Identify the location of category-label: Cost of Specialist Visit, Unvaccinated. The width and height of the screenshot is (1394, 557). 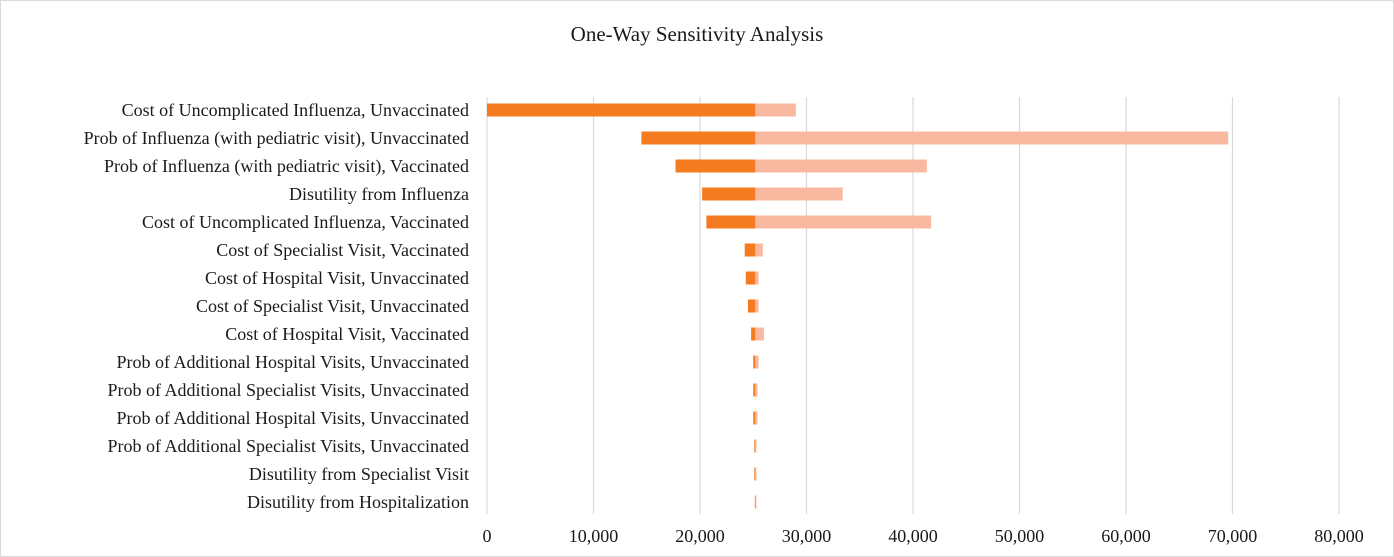
(332, 306).